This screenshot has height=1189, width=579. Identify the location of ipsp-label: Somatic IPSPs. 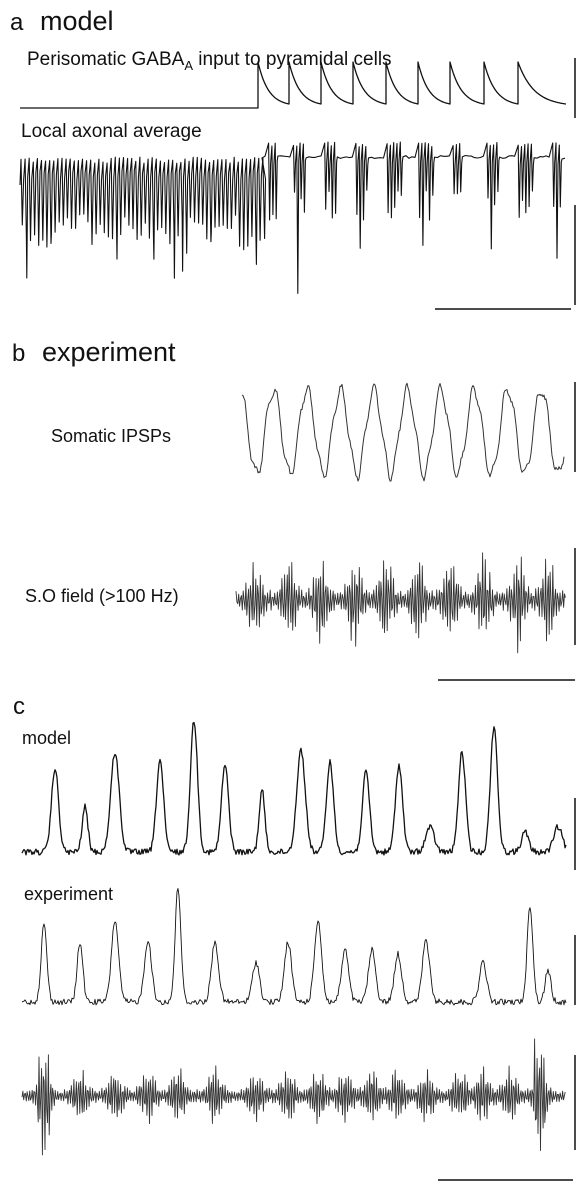
(111, 436).